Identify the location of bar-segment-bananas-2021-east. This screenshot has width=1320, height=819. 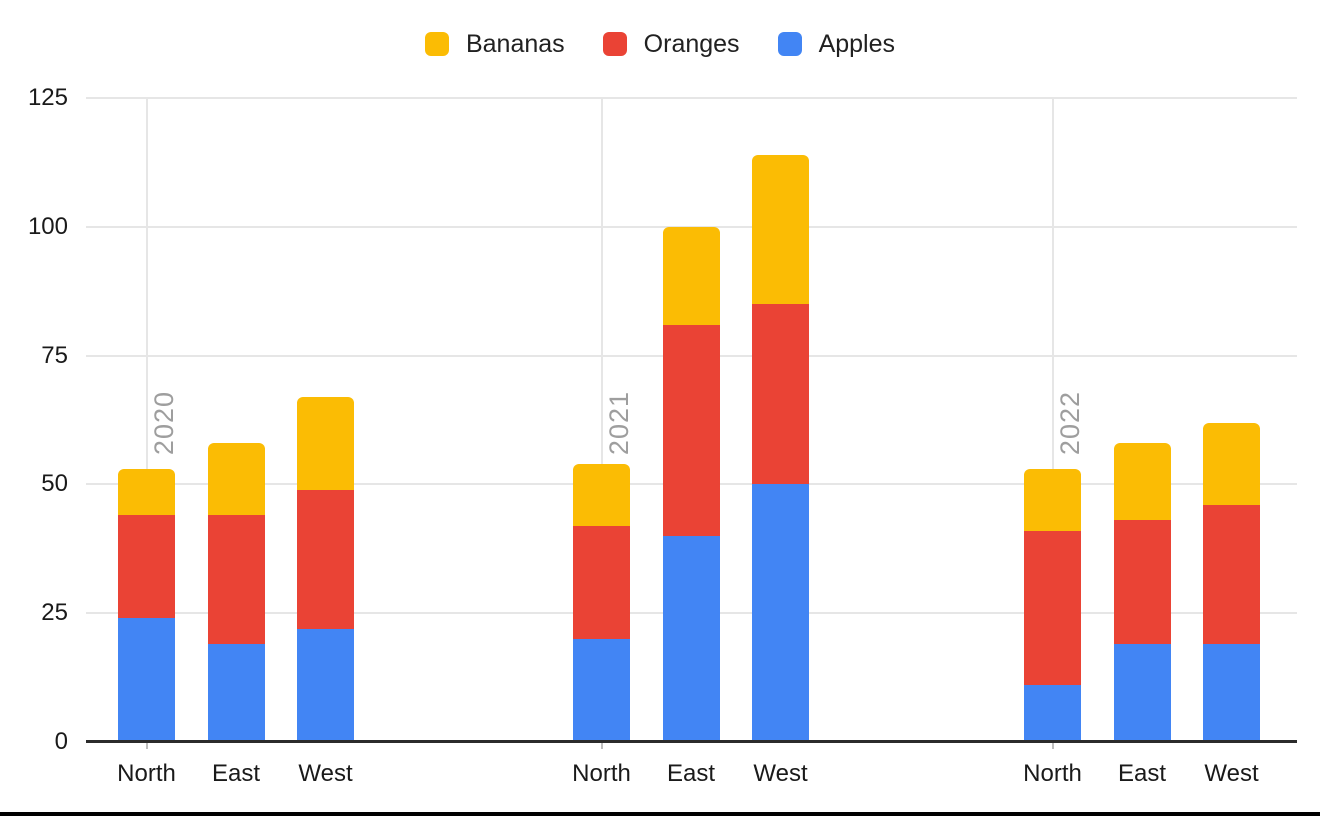
(691, 275).